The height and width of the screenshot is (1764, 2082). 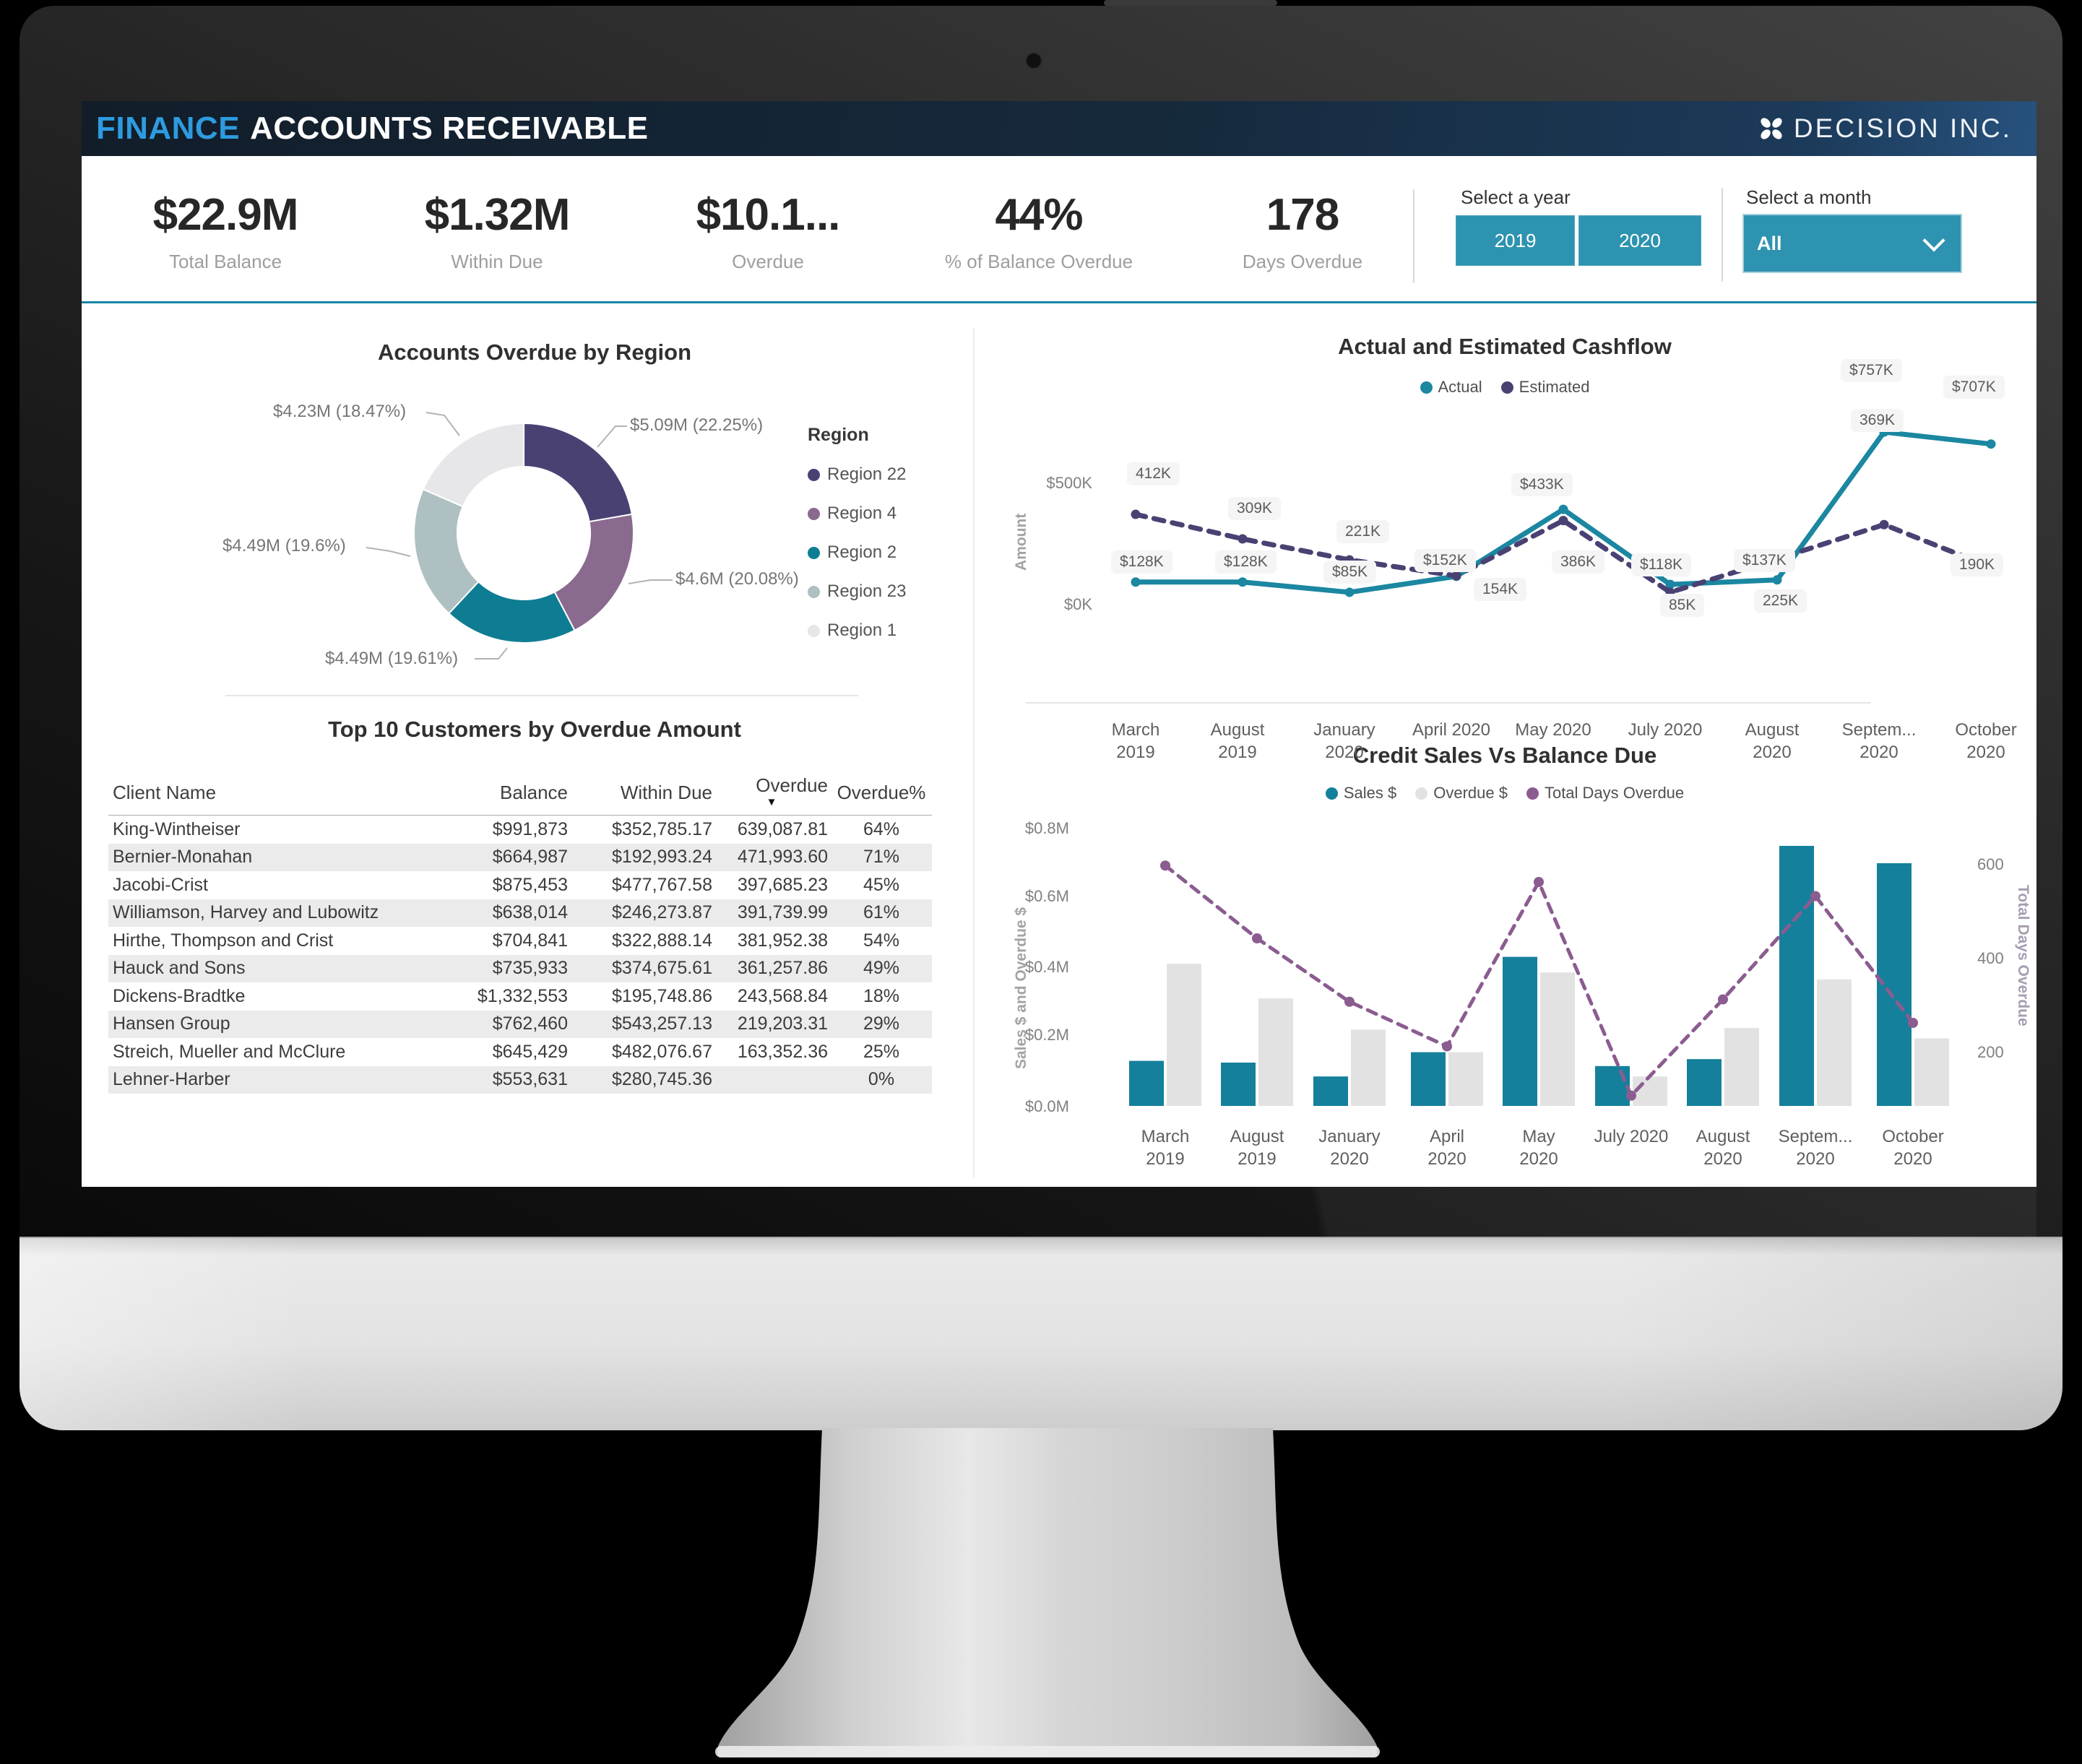 I want to click on table-cell: $192,993.24, so click(x=662, y=858).